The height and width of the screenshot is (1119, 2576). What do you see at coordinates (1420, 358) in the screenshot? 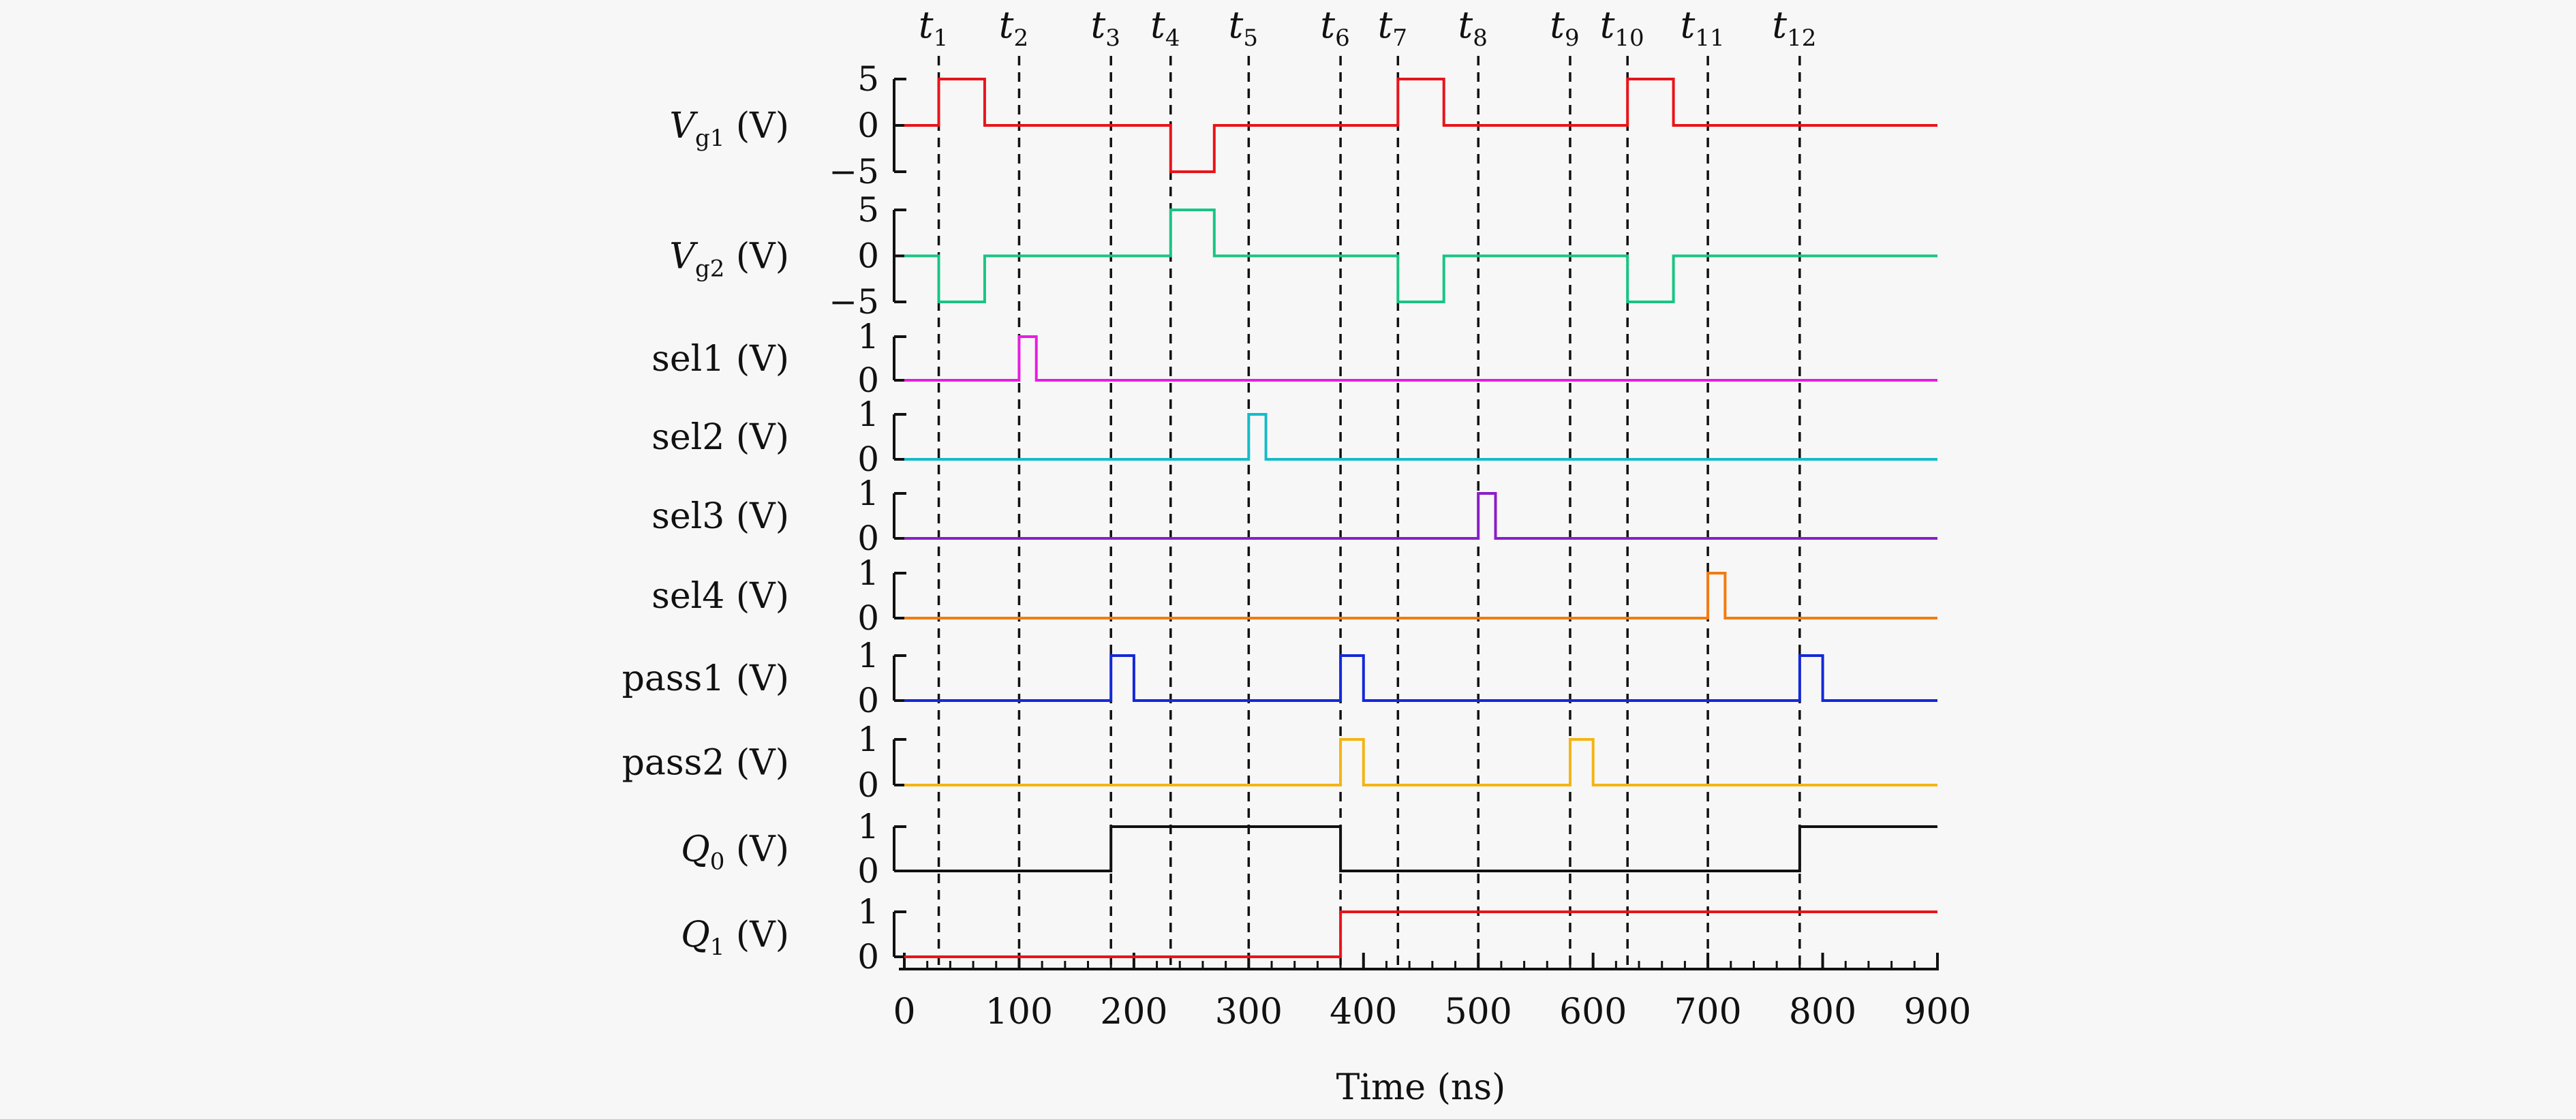
I see `waveform-sel1` at bounding box center [1420, 358].